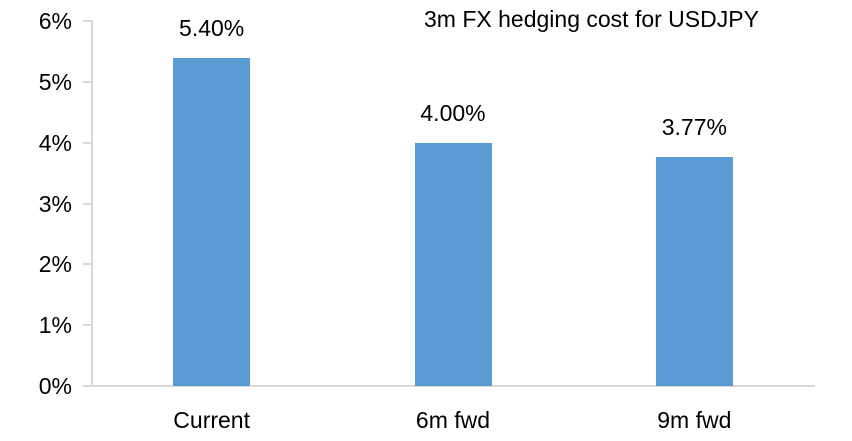  Describe the element at coordinates (55, 203) in the screenshot. I see `y-tick-label: 3%` at that location.